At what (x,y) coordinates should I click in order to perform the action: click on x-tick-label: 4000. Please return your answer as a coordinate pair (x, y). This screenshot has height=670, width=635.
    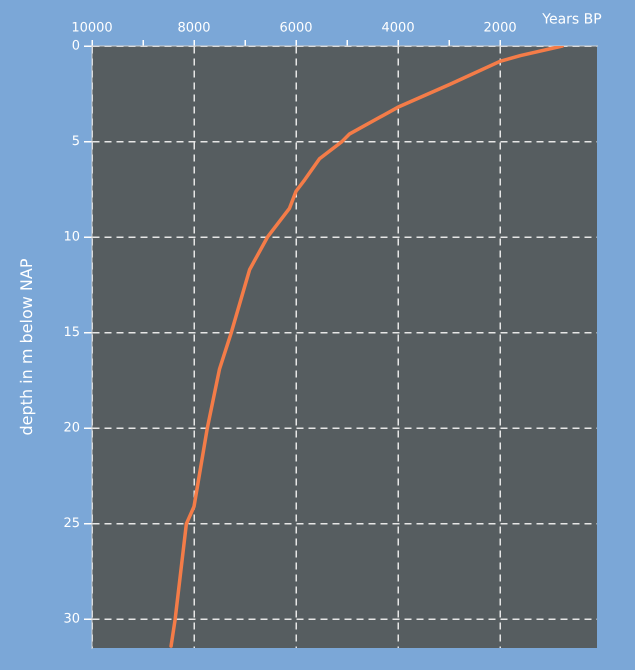
    Looking at the image, I should click on (398, 28).